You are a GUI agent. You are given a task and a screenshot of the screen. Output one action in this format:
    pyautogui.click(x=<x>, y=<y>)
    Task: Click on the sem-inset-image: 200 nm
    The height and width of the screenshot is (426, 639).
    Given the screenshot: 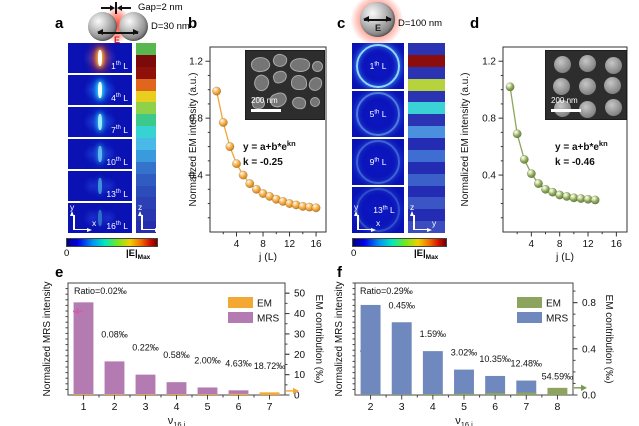 What is the action you would take?
    pyautogui.click(x=586, y=85)
    